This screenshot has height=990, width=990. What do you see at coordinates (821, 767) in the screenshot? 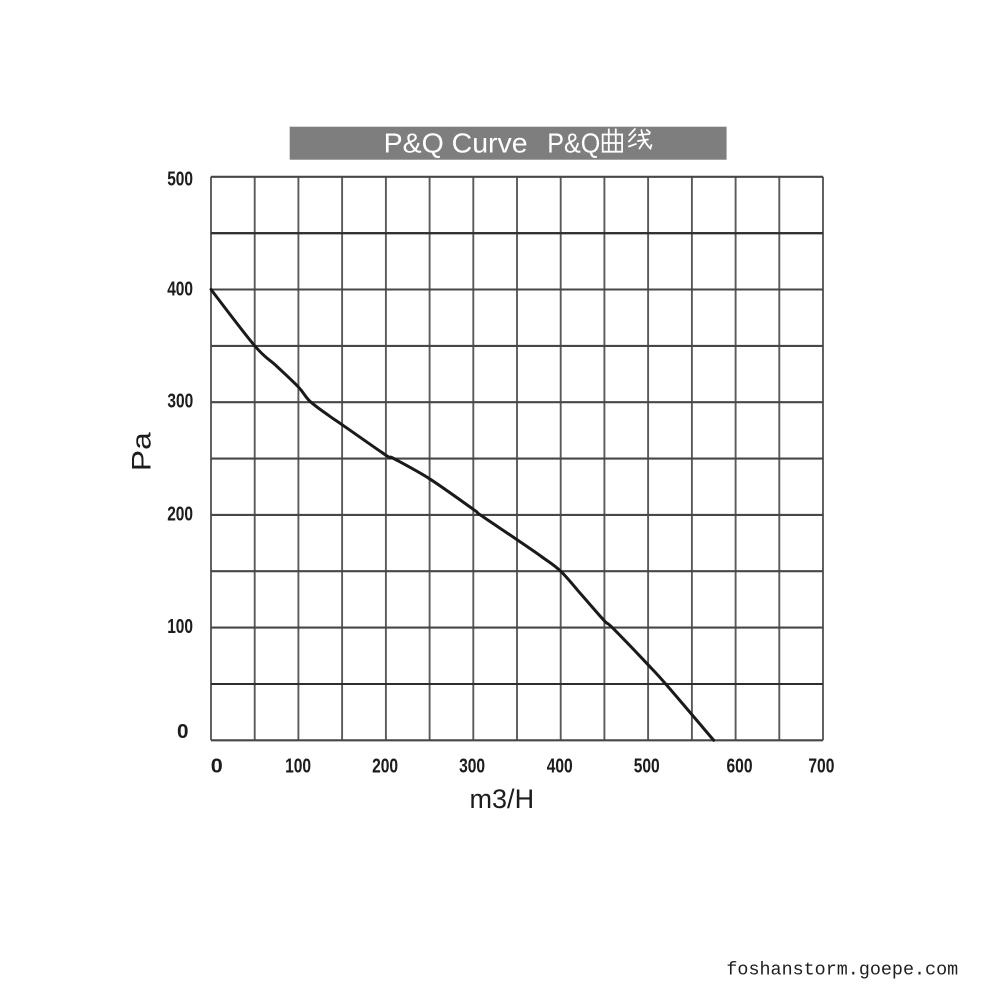
I see `svg-text: 700` at bounding box center [821, 767].